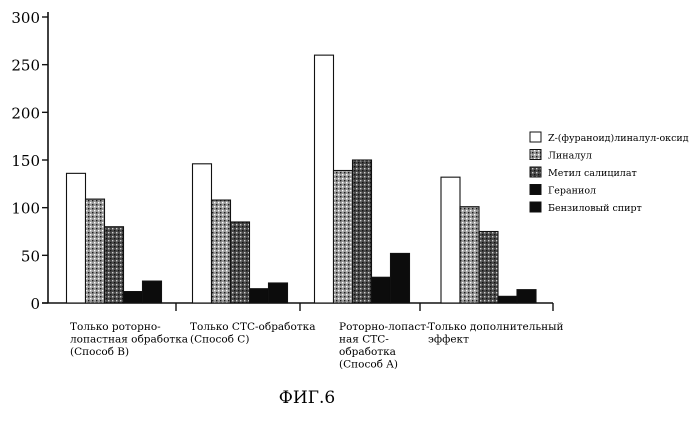 The image size is (699, 421). Describe the element at coordinates (99, 352) in the screenshot. I see `category-label-line: (Способ B)` at that location.